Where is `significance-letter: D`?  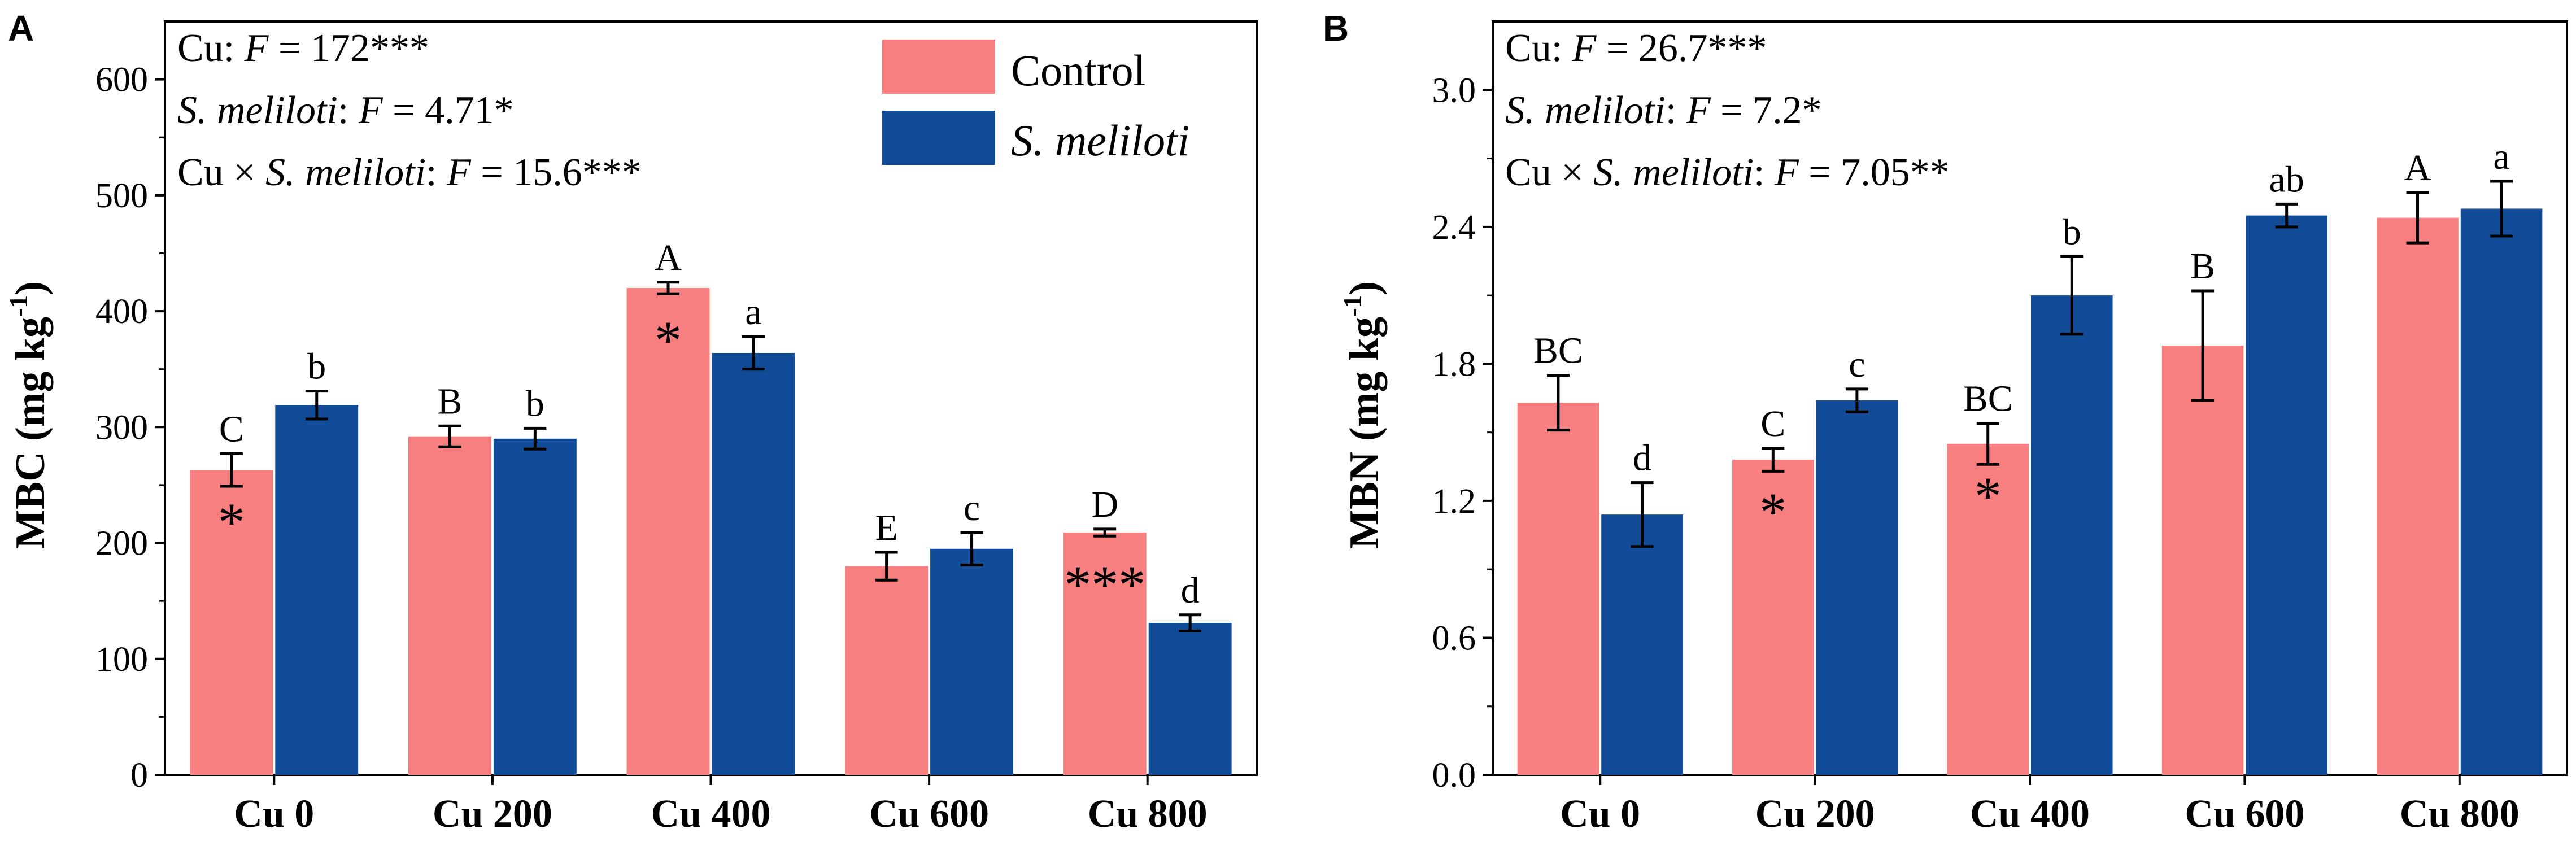
significance-letter: D is located at coordinates (1104, 505).